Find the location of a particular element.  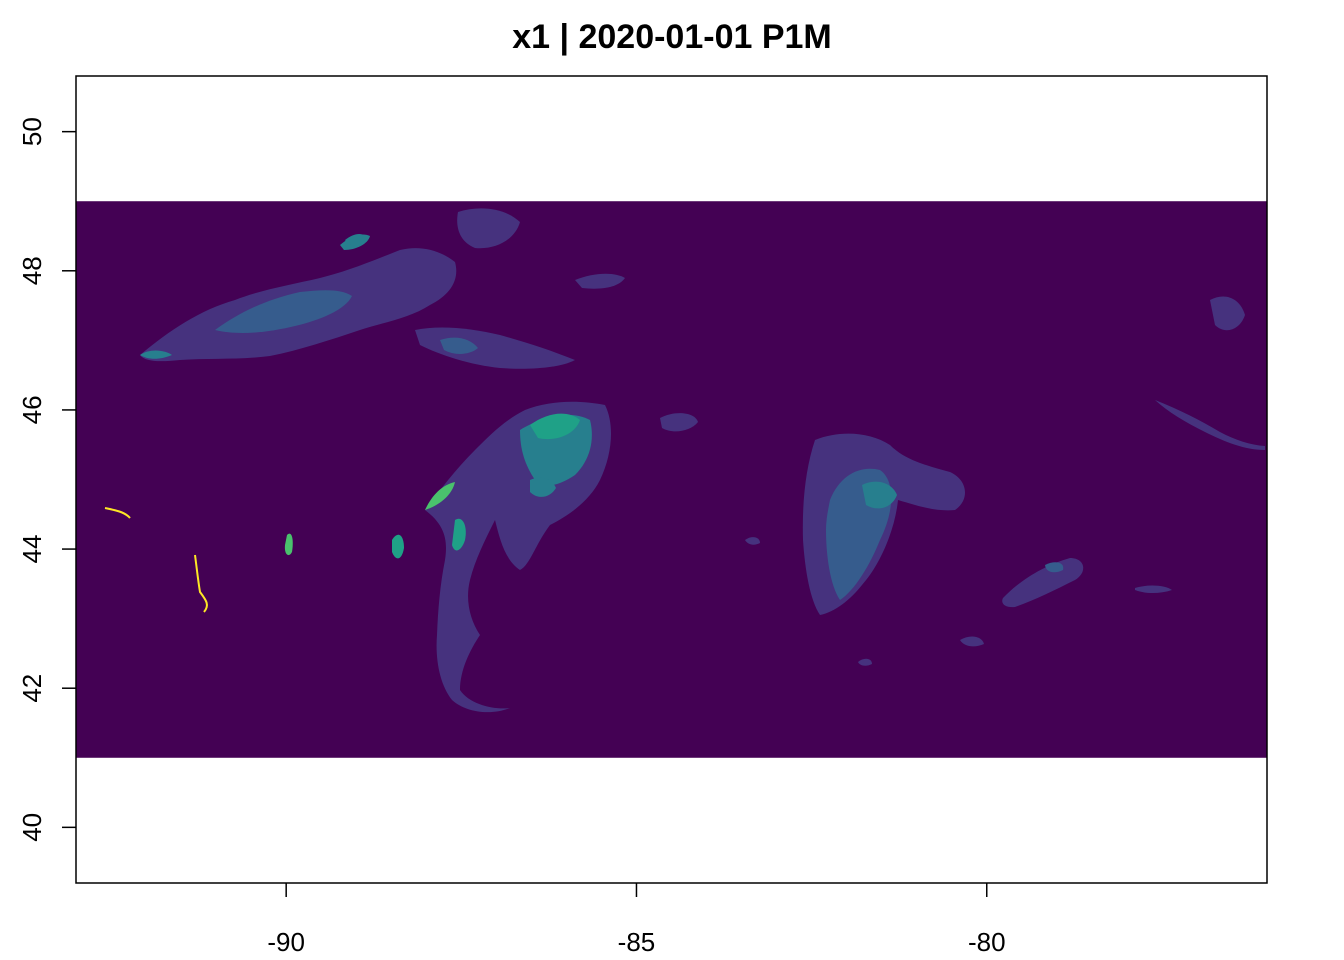

y-tick-label: 50 is located at coordinates (32, 131).